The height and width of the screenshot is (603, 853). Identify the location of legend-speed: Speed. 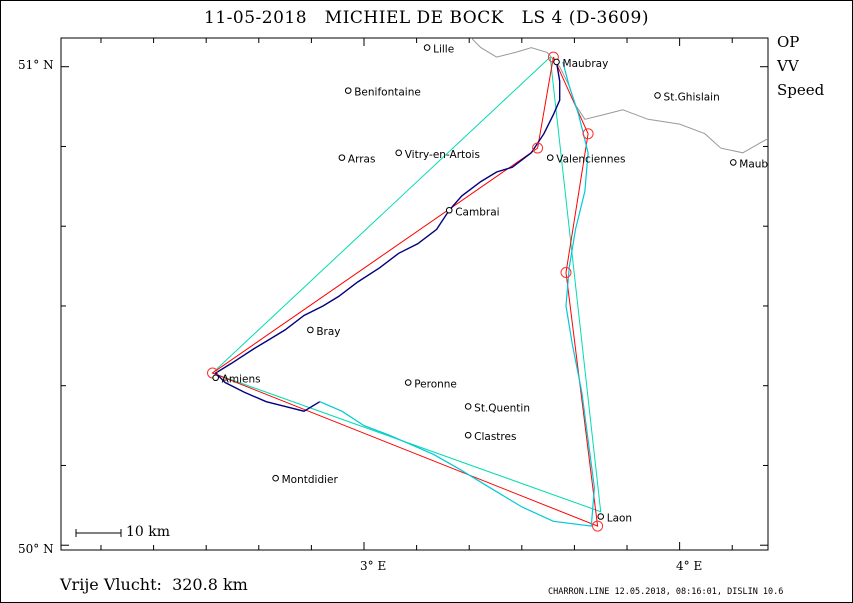
(800, 90).